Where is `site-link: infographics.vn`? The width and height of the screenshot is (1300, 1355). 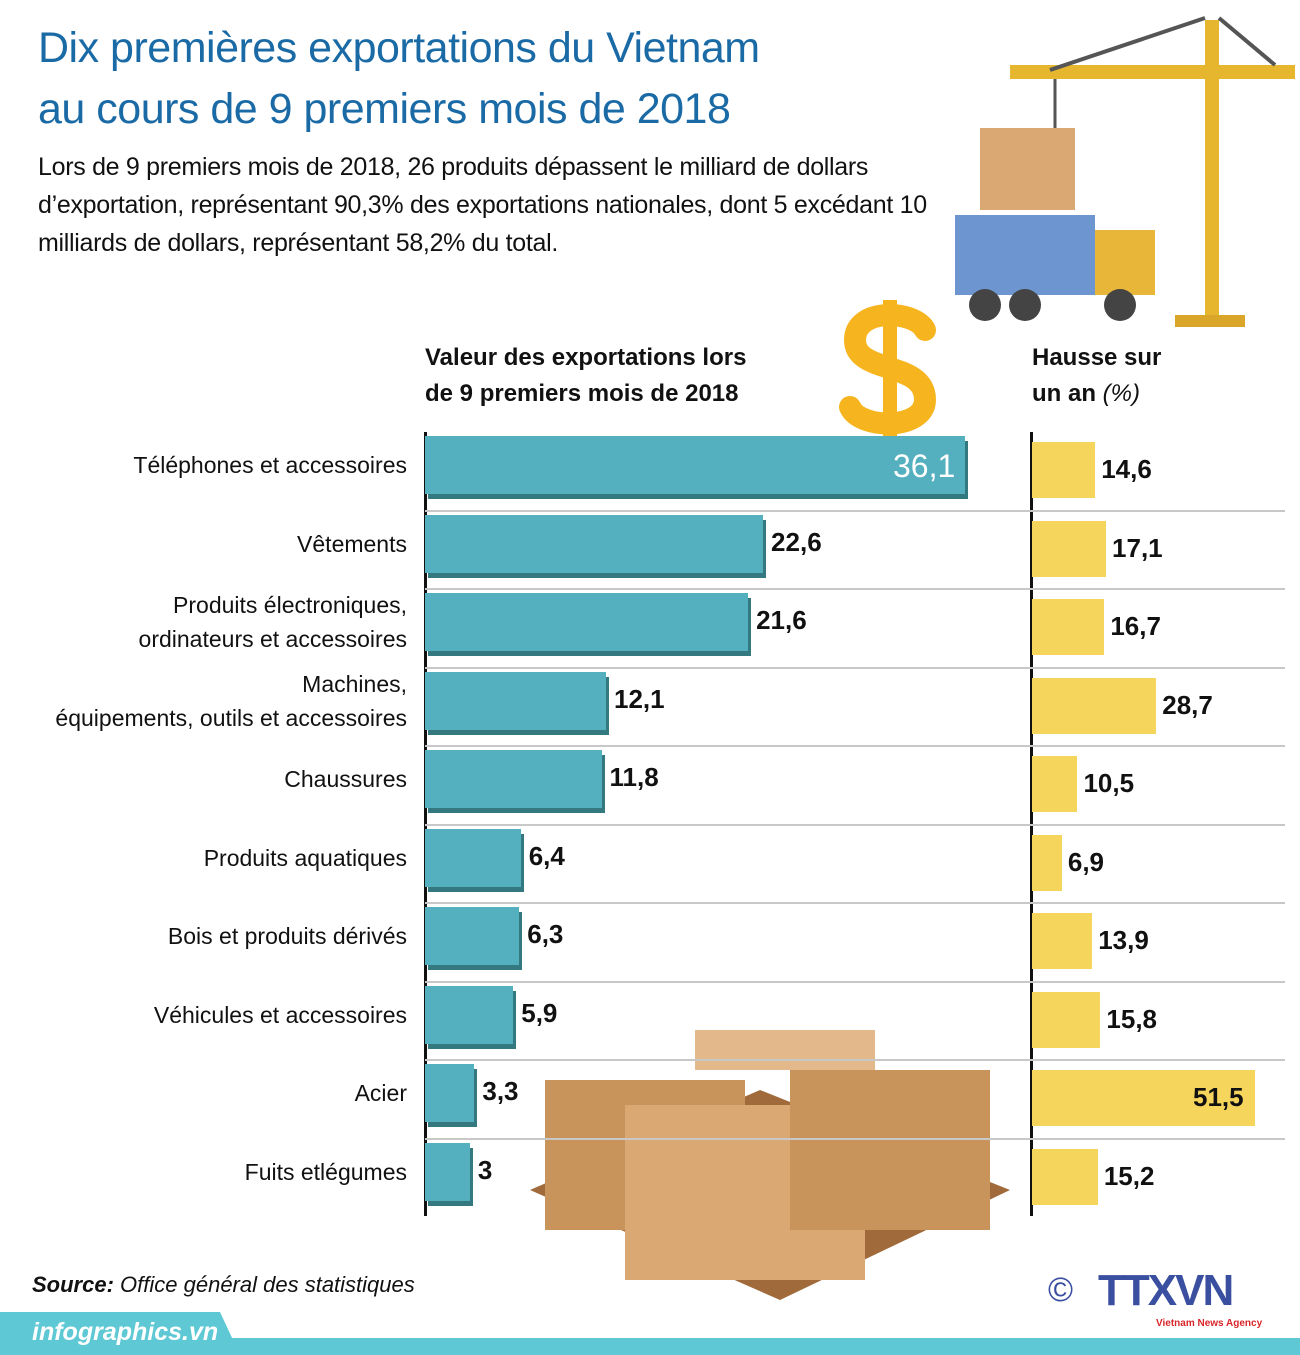
site-link: infographics.vn is located at coordinates (125, 1332).